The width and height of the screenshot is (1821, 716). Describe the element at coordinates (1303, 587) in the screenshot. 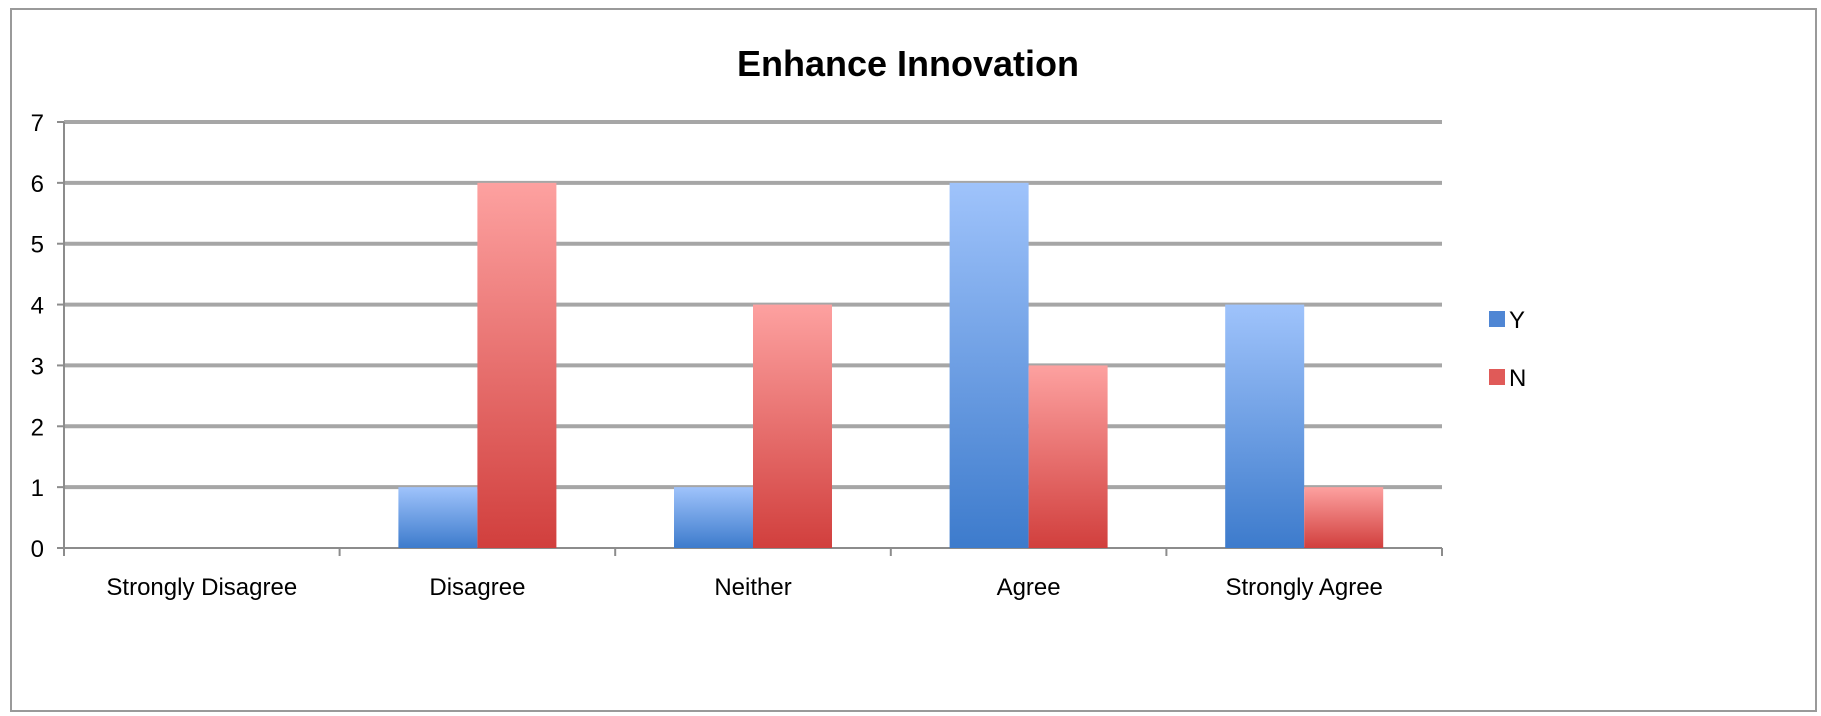

I see `x-tick-label: Strongly Agree` at that location.